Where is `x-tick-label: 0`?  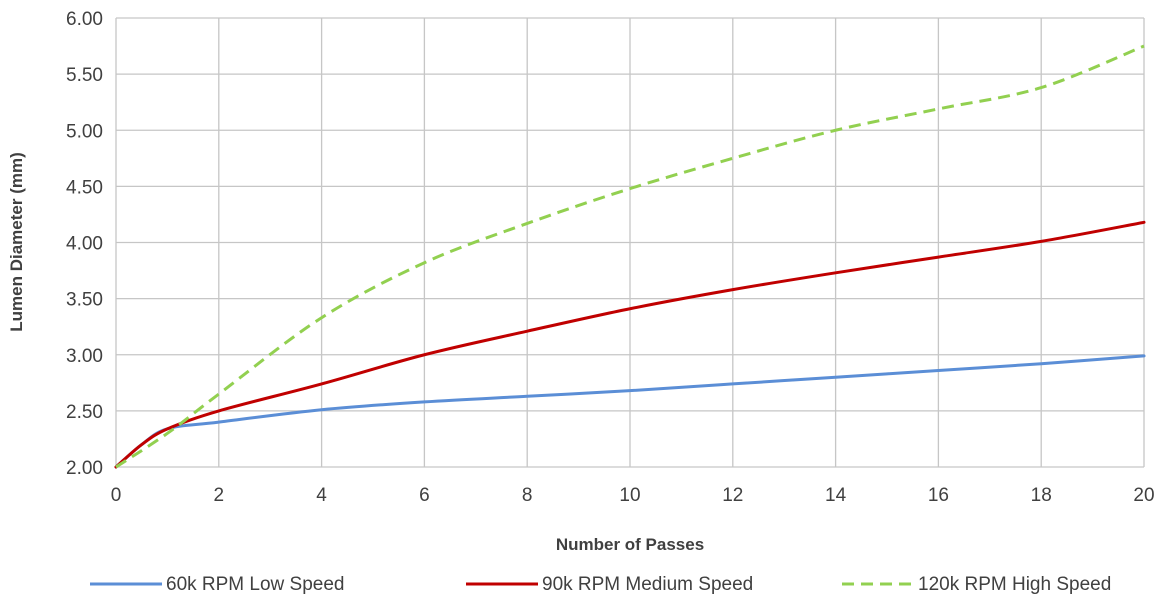
x-tick-label: 0 is located at coordinates (116, 495).